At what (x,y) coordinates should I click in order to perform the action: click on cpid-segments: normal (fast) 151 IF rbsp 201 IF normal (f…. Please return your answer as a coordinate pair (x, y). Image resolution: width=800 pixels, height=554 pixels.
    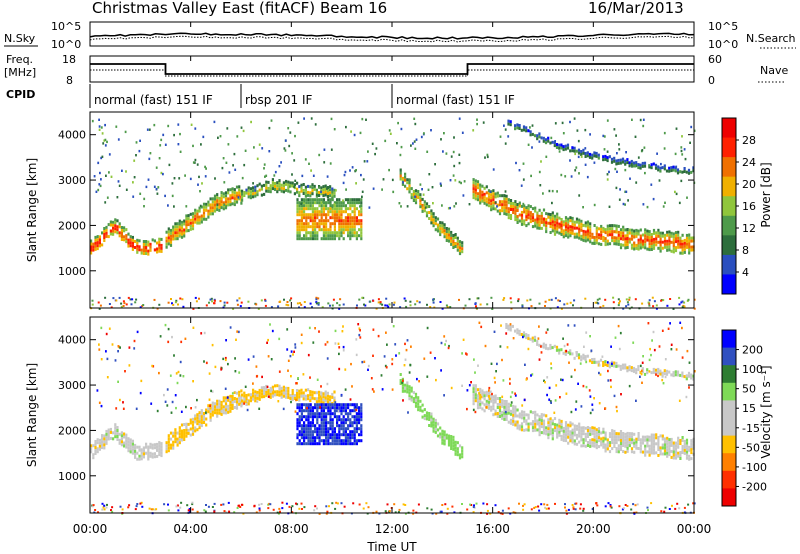
    Looking at the image, I should click on (302, 96).